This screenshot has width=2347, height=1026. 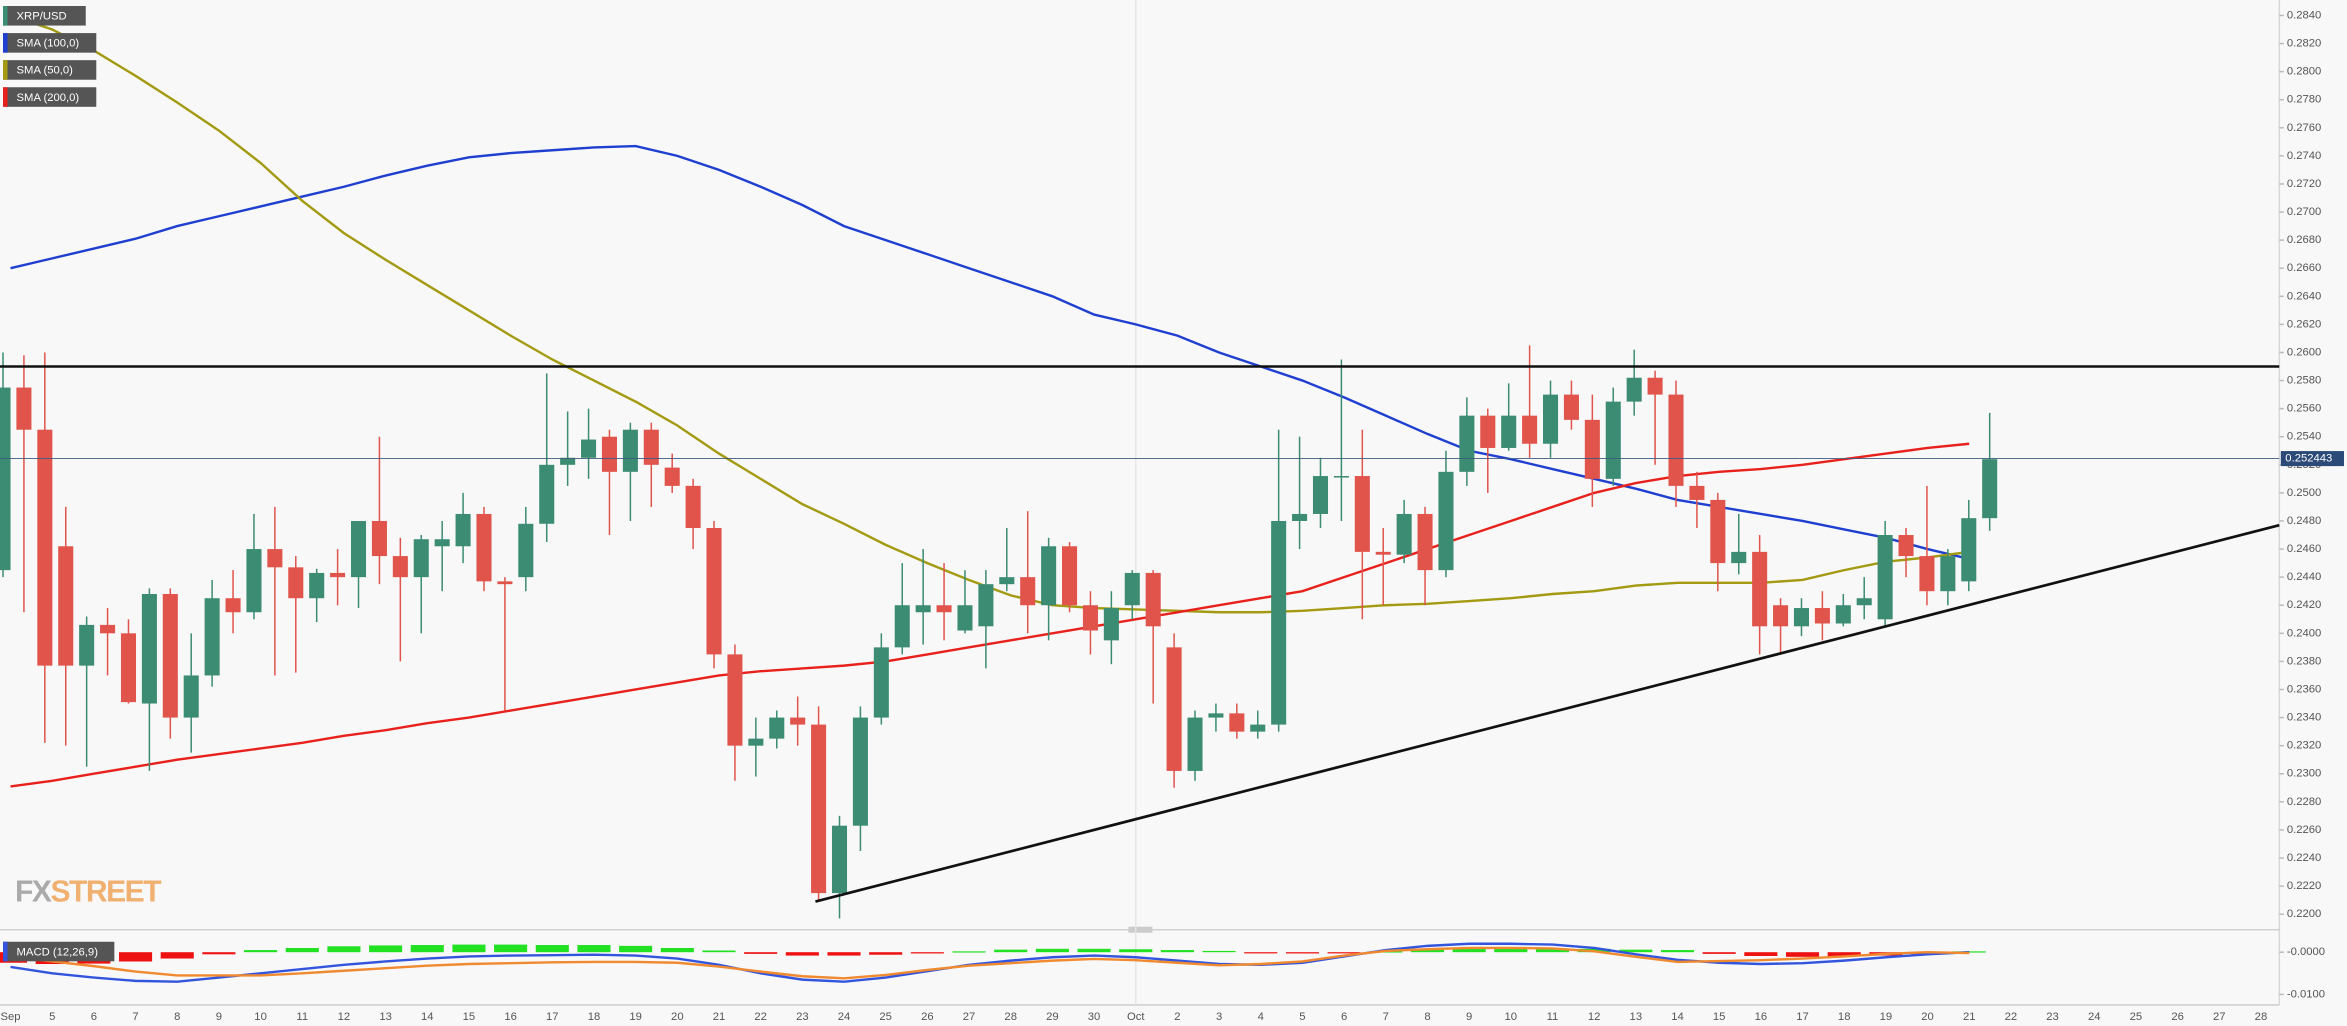 What do you see at coordinates (2304, 240) in the screenshot?
I see `y-tick-label: 0.2680` at bounding box center [2304, 240].